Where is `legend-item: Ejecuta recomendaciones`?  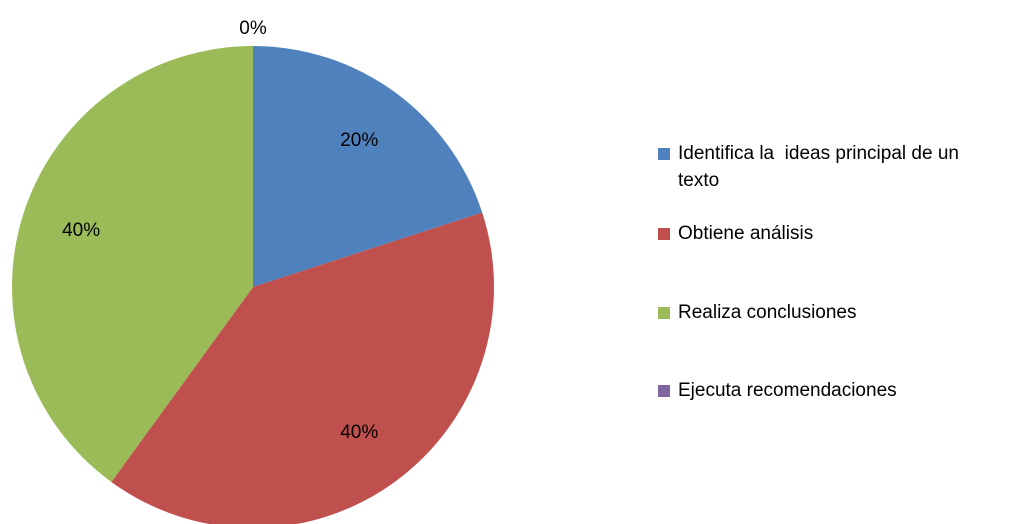
legend-item: Ejecuta recomendaciones is located at coordinates (828, 390).